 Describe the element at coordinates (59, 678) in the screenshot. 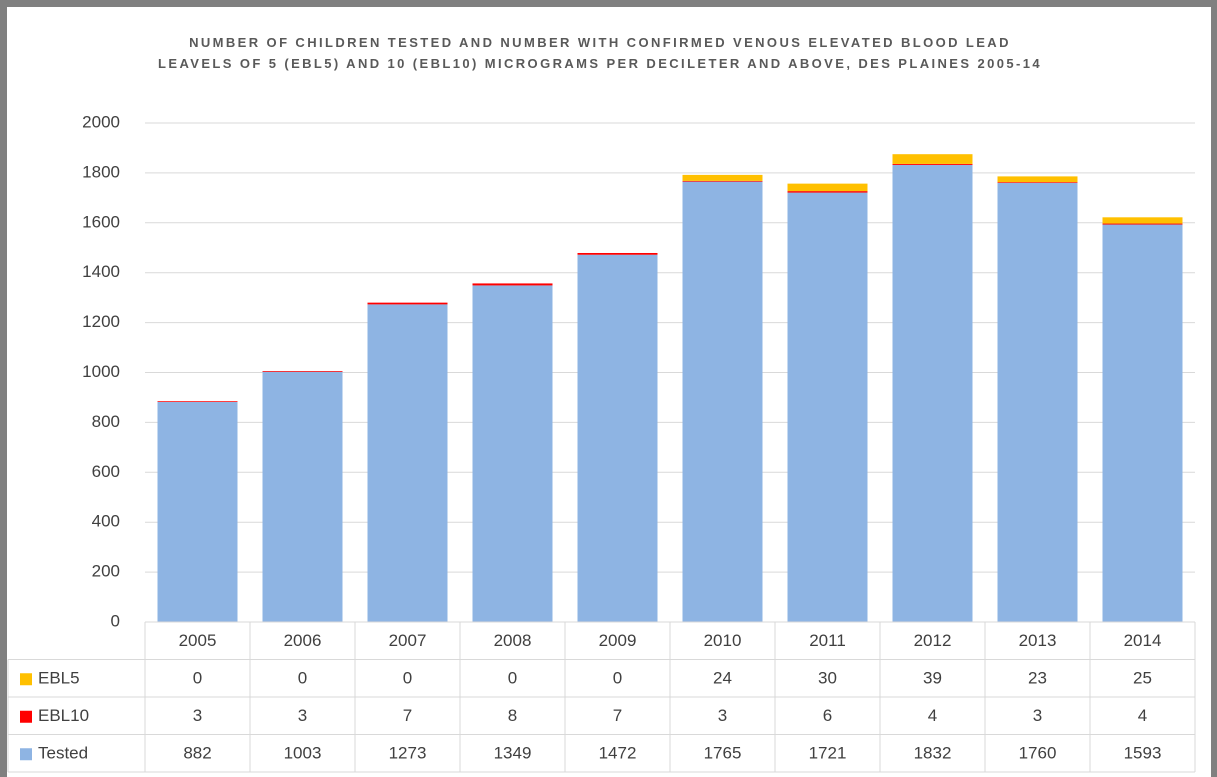

I see `legend-label: EBL5` at that location.